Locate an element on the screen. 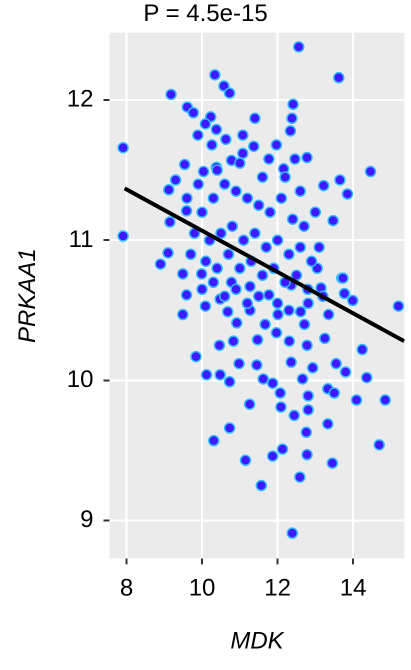  y-tick-label: 12 is located at coordinates (80, 99).